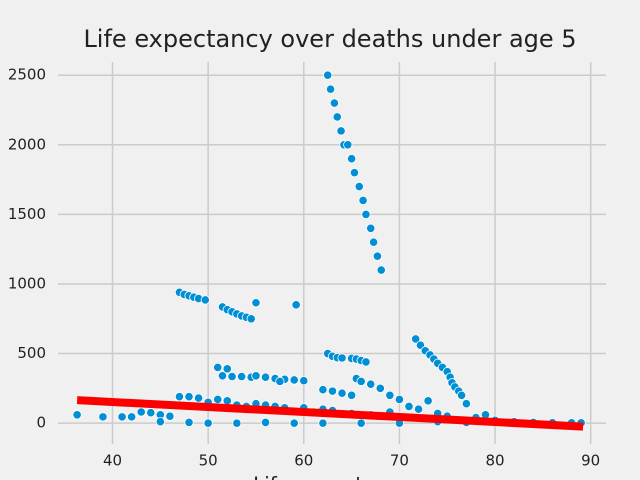 The height and width of the screenshot is (480, 640). What do you see at coordinates (399, 461) in the screenshot?
I see `x-tick-label: 70` at bounding box center [399, 461].